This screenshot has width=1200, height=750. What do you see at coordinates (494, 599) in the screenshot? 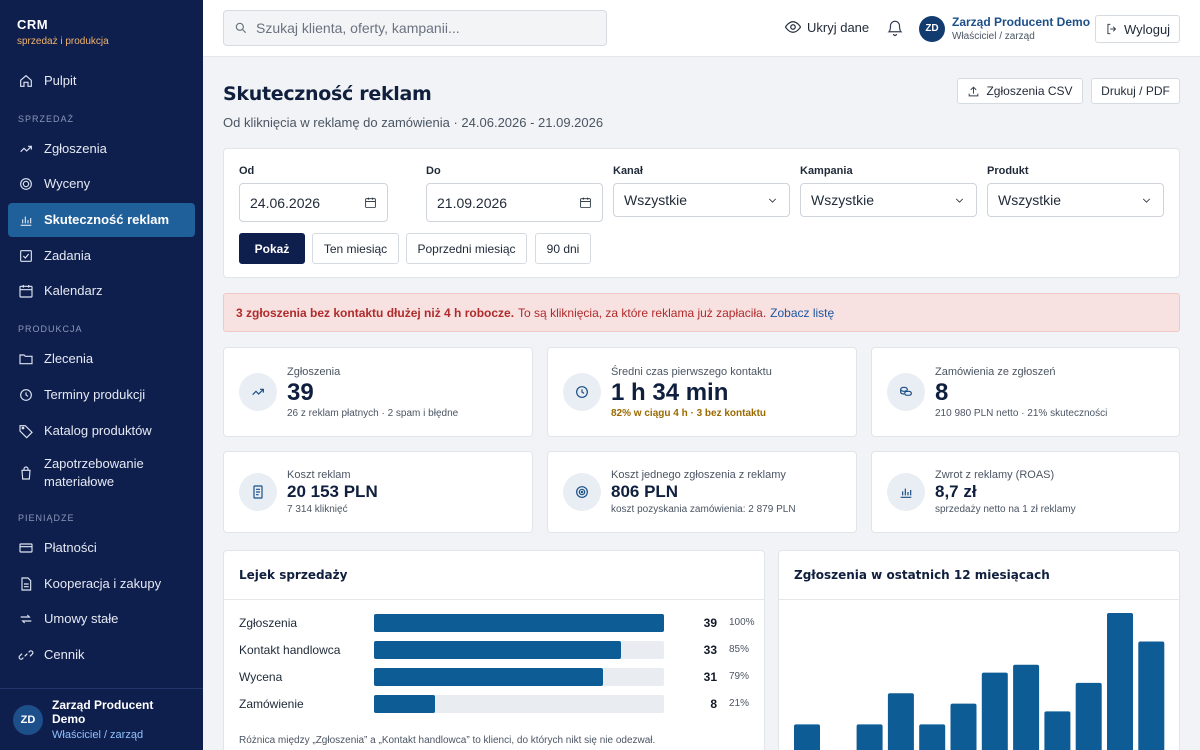
I see `divider` at bounding box center [494, 599].